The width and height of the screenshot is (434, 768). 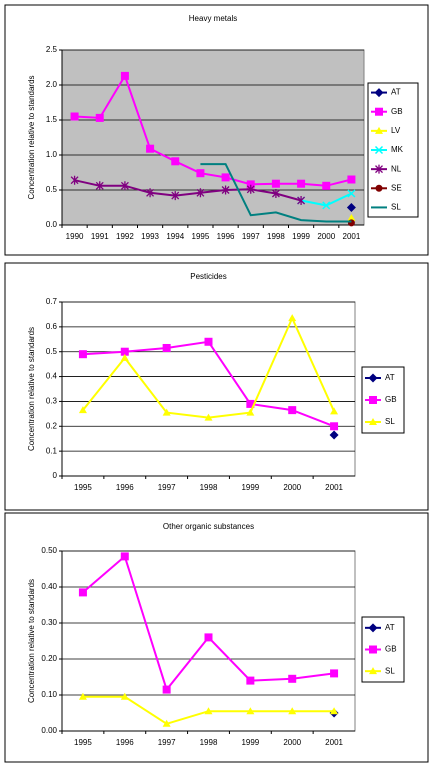 I want to click on y-tick-label: 0.50, so click(x=49, y=550).